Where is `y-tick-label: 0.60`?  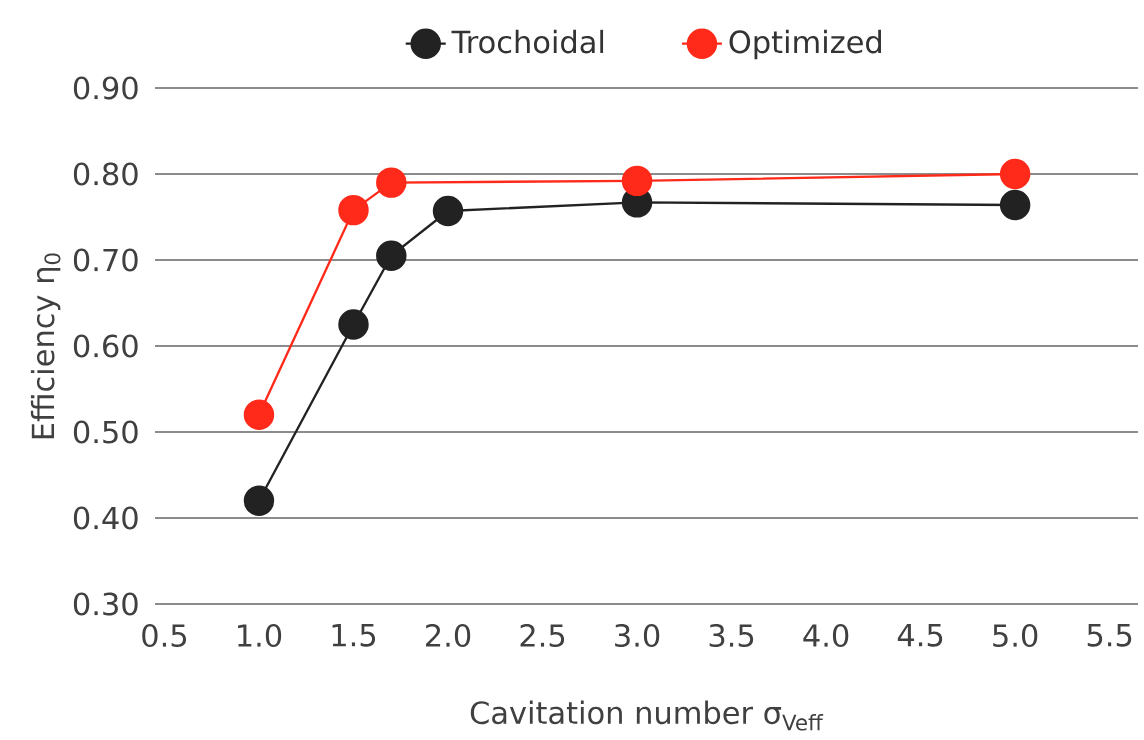 y-tick-label: 0.60 is located at coordinates (105, 346).